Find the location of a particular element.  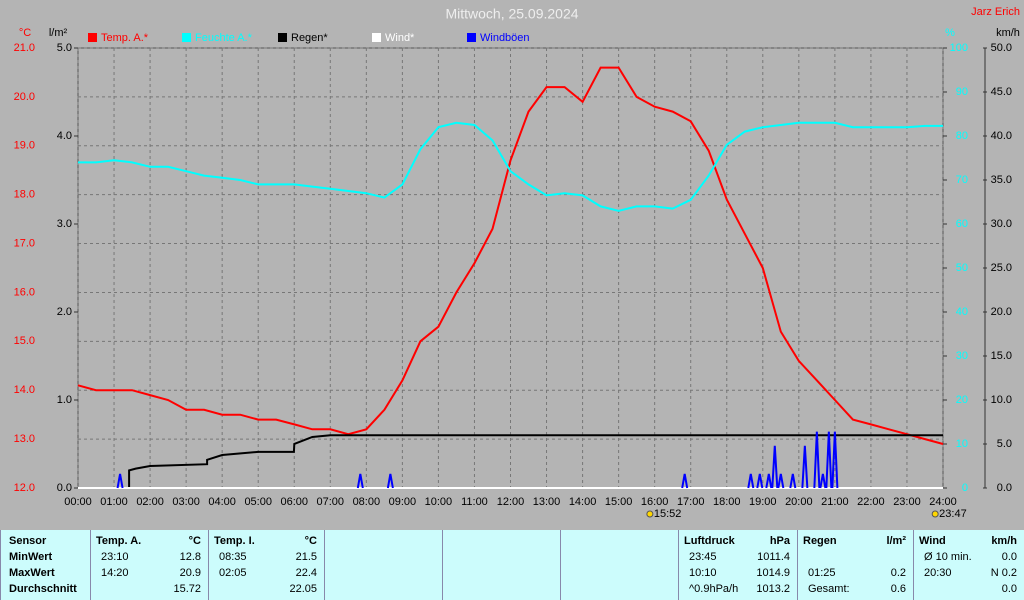

author: Jarz Erich is located at coordinates (995, 12).